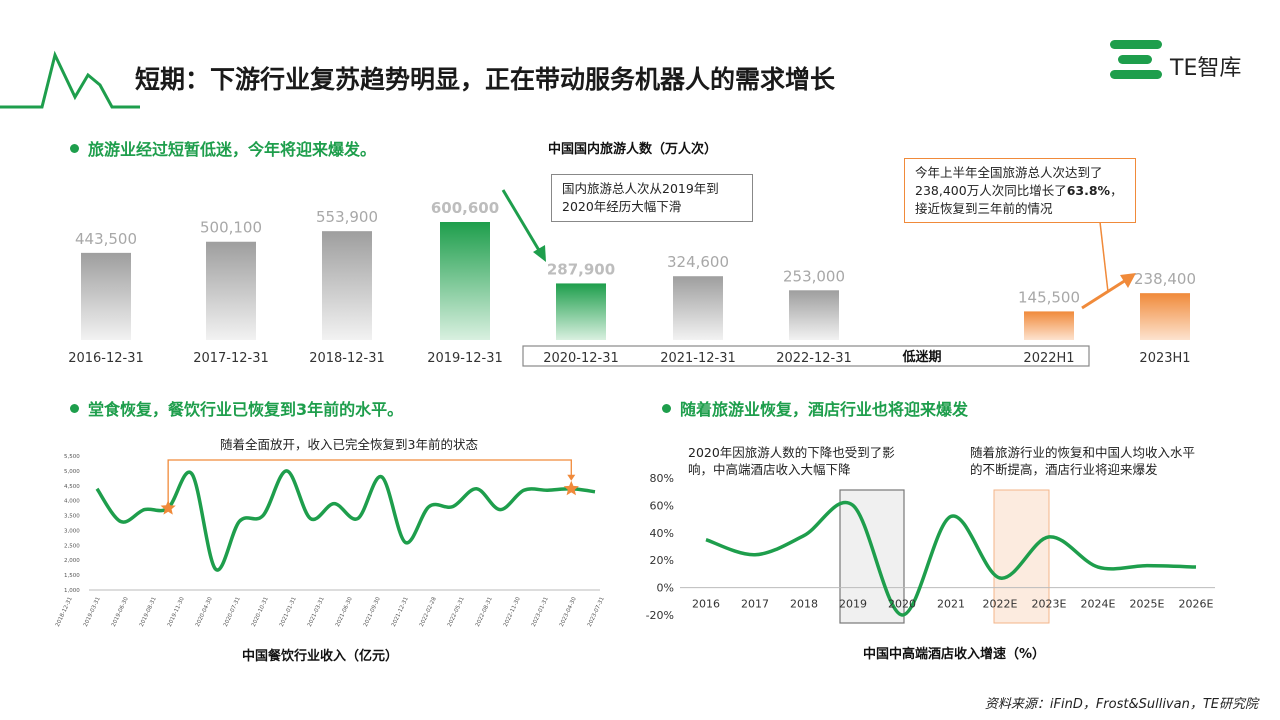  What do you see at coordinates (347, 358) in the screenshot?
I see `tourism-category-label: 2018-12-31` at bounding box center [347, 358].